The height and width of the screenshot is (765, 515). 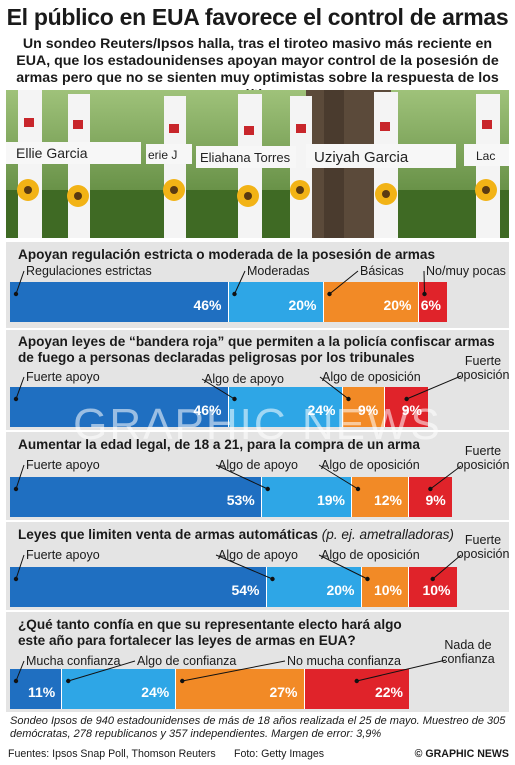 I want to click on data-label: 6%, so click(x=430, y=305).